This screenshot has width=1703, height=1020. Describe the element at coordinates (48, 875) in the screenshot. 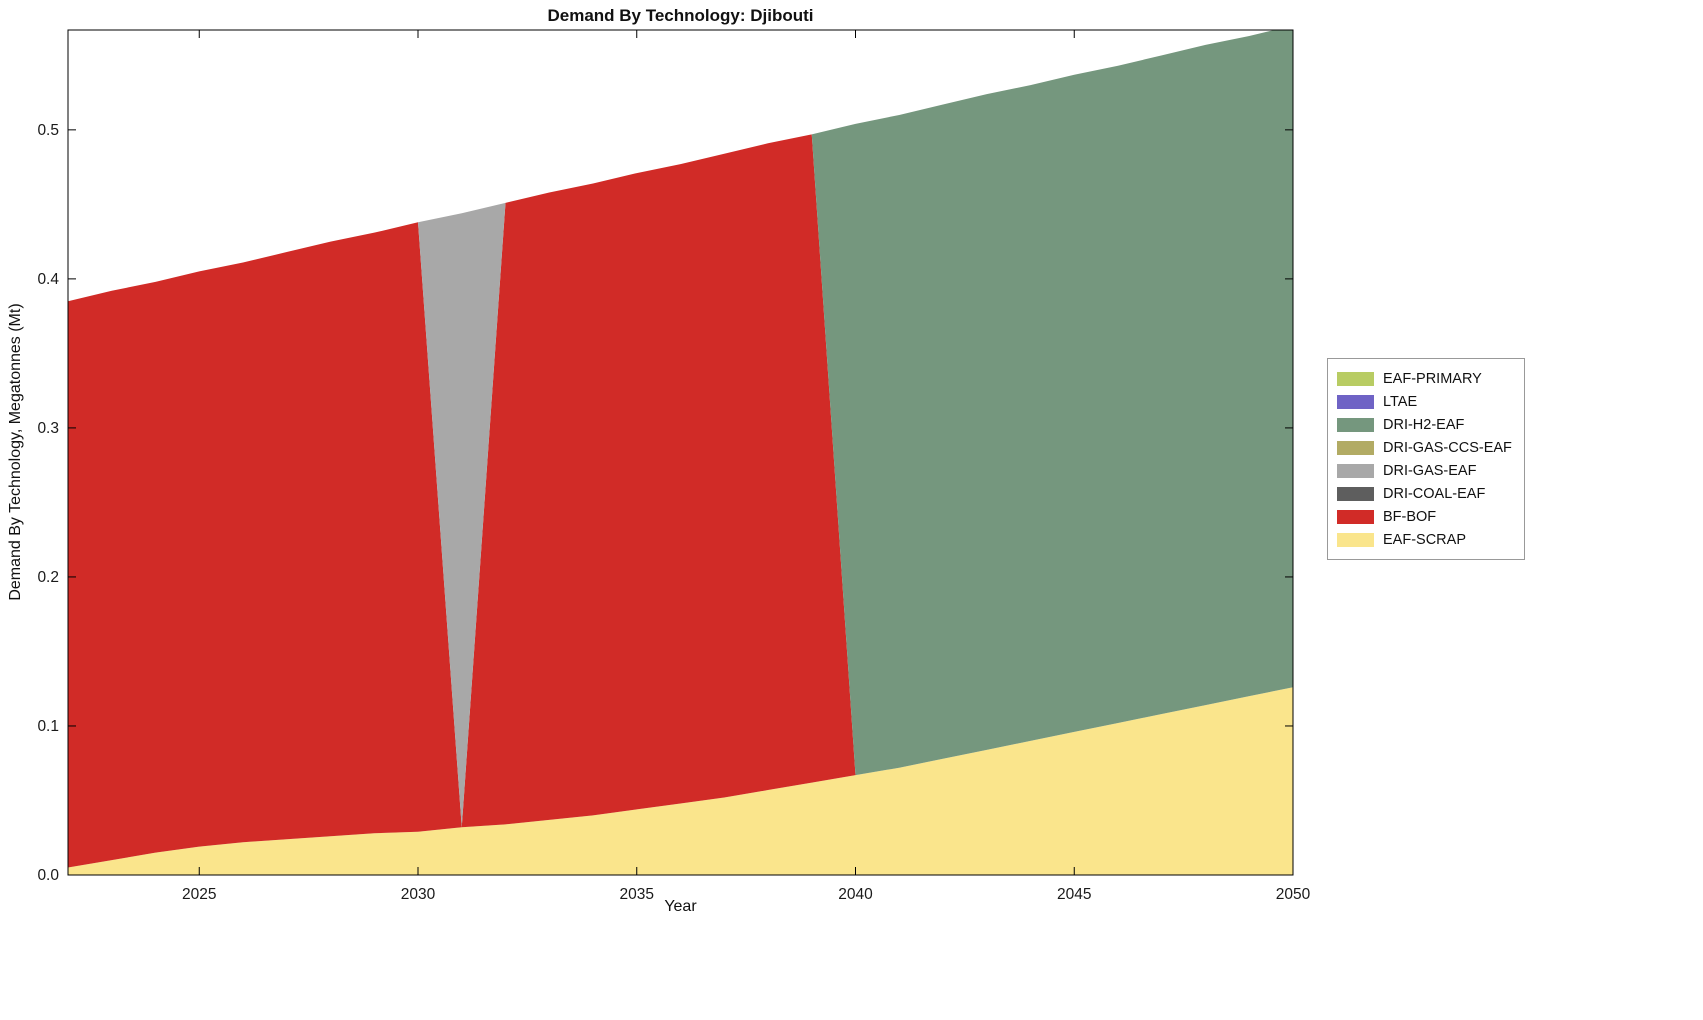

I see `y-tick-label: 0.0` at that location.